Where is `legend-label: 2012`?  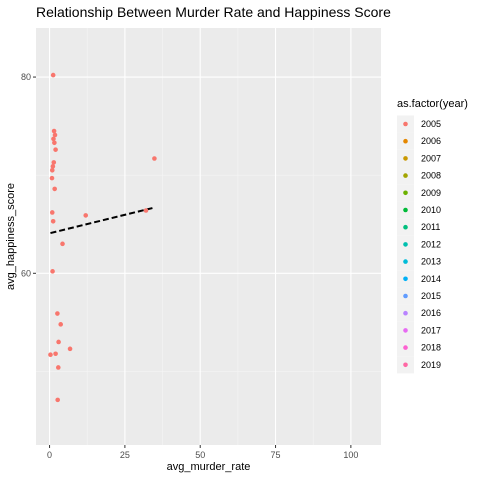
legend-label: 2012 is located at coordinates (431, 244).